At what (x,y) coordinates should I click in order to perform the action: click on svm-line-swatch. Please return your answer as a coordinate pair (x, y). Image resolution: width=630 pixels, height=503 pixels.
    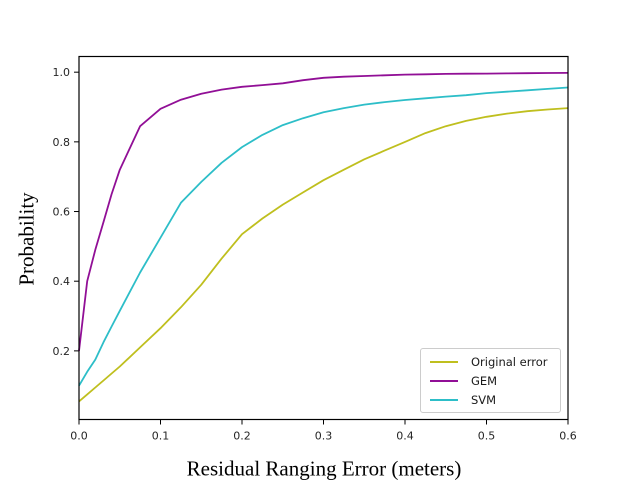
    Looking at the image, I should click on (444, 399).